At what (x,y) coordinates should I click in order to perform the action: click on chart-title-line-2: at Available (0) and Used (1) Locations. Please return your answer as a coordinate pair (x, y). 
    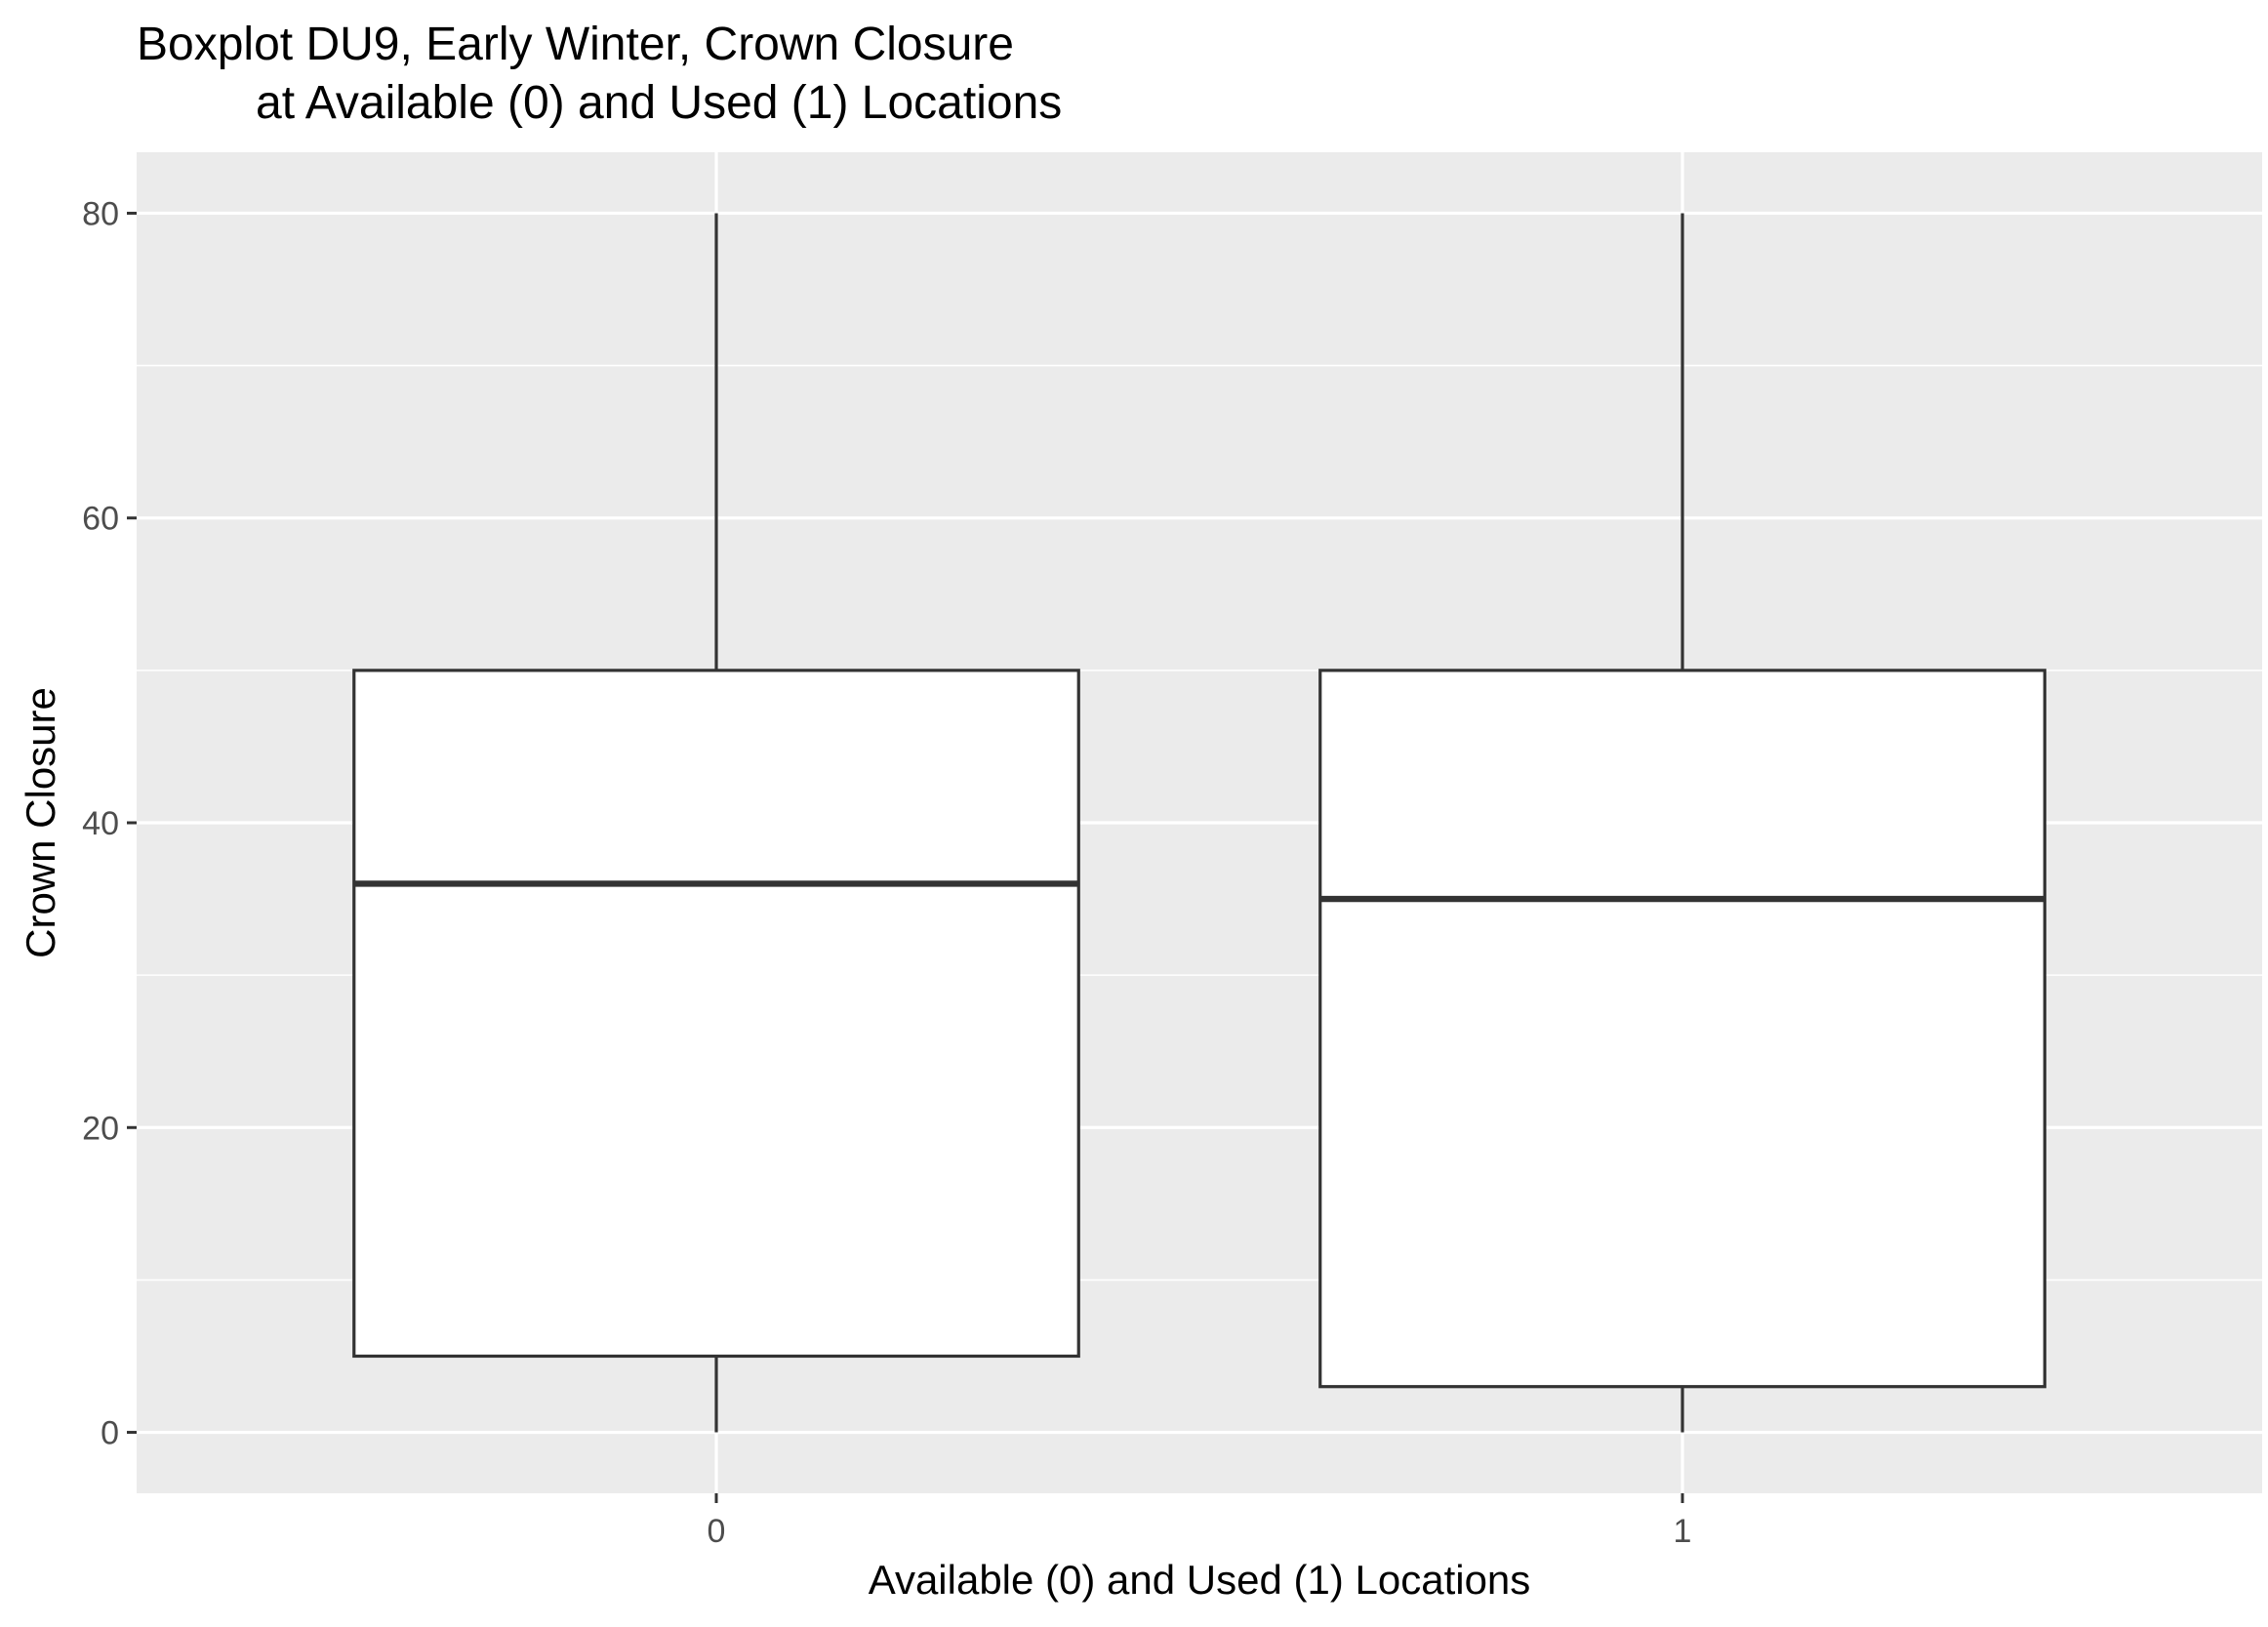
    Looking at the image, I should click on (659, 103).